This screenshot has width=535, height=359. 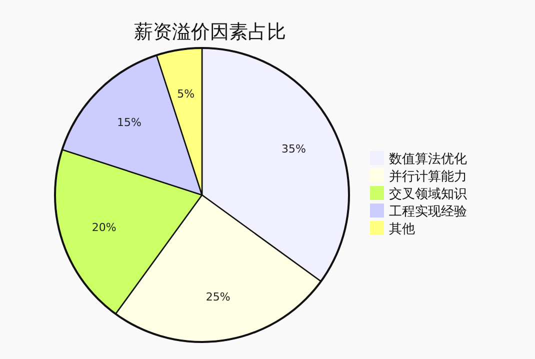 I want to click on slice-label: 数值算法优化, so click(x=428, y=159).